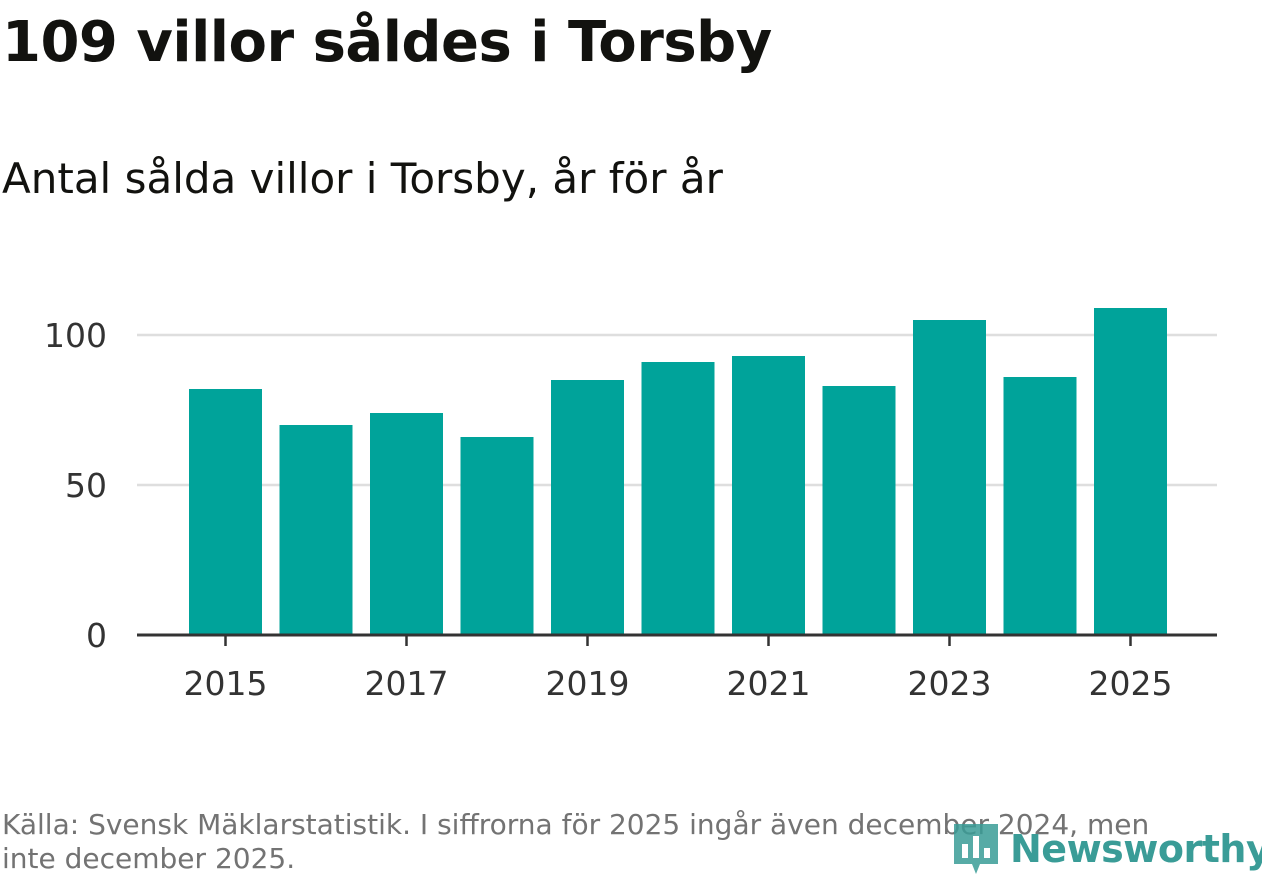 The width and height of the screenshot is (1262, 879). Describe the element at coordinates (75, 335) in the screenshot. I see `y-tick-label: 100` at that location.